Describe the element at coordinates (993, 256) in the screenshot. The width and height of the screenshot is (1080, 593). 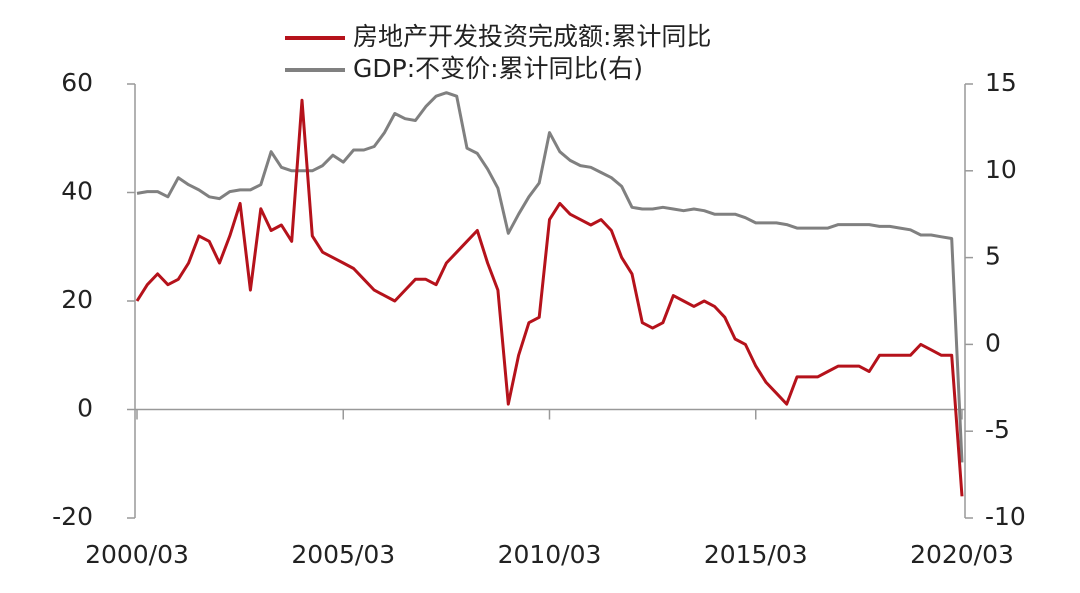
I see `y2-tick-label: 5` at that location.